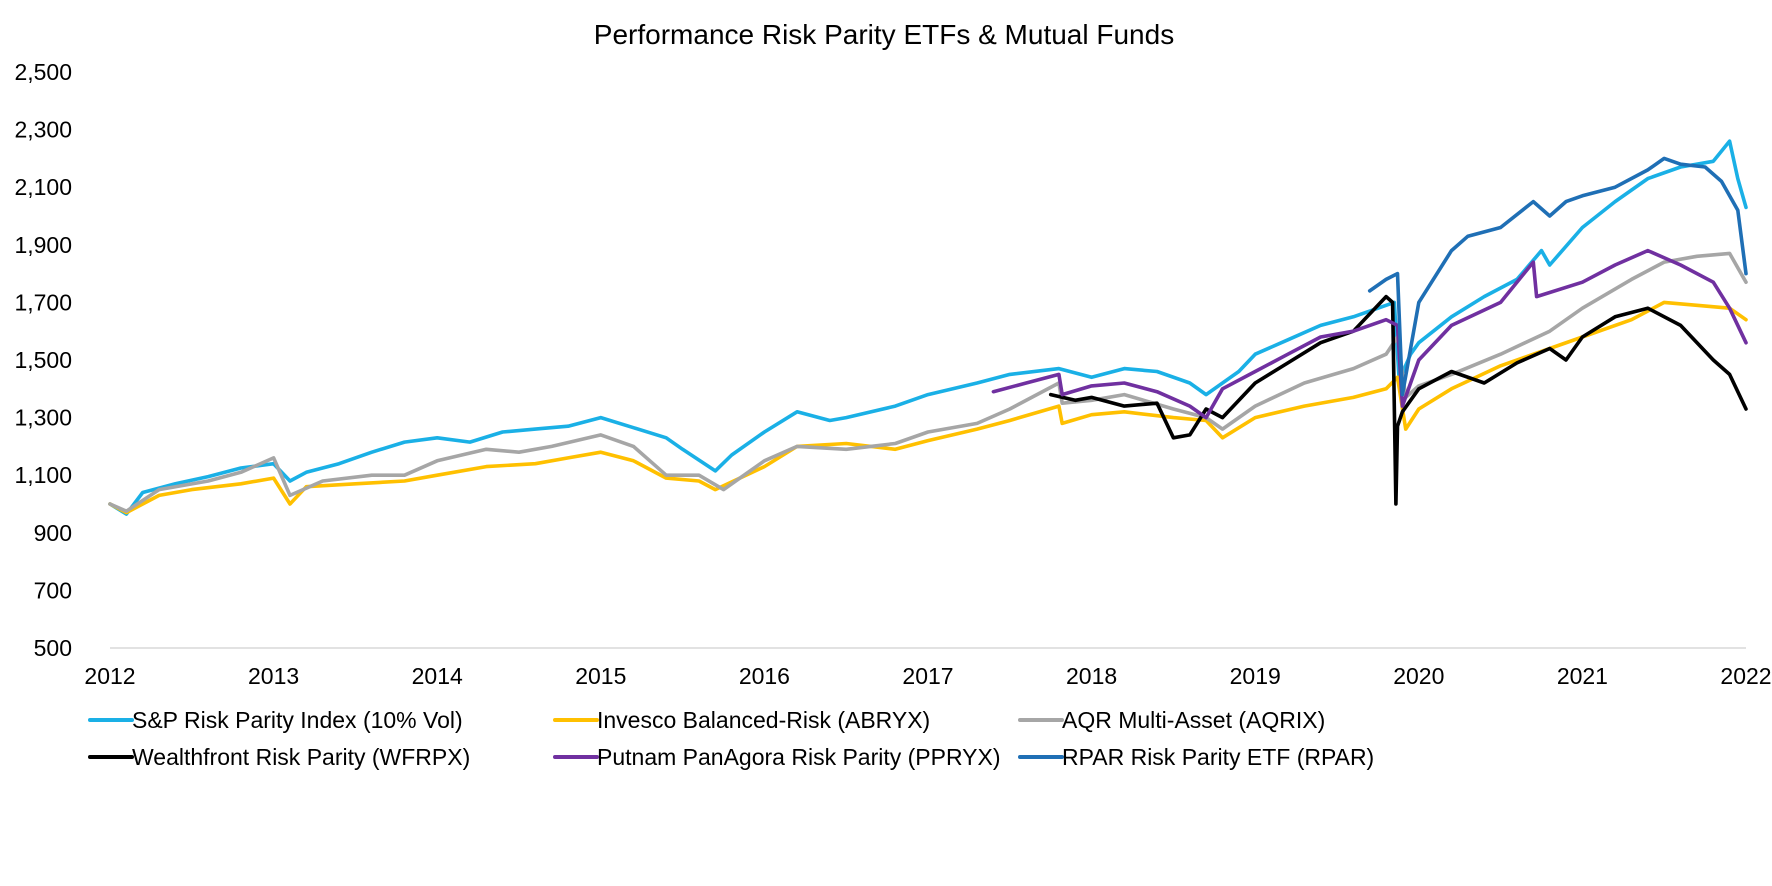  I want to click on x-tick-label: 2012, so click(109, 676).